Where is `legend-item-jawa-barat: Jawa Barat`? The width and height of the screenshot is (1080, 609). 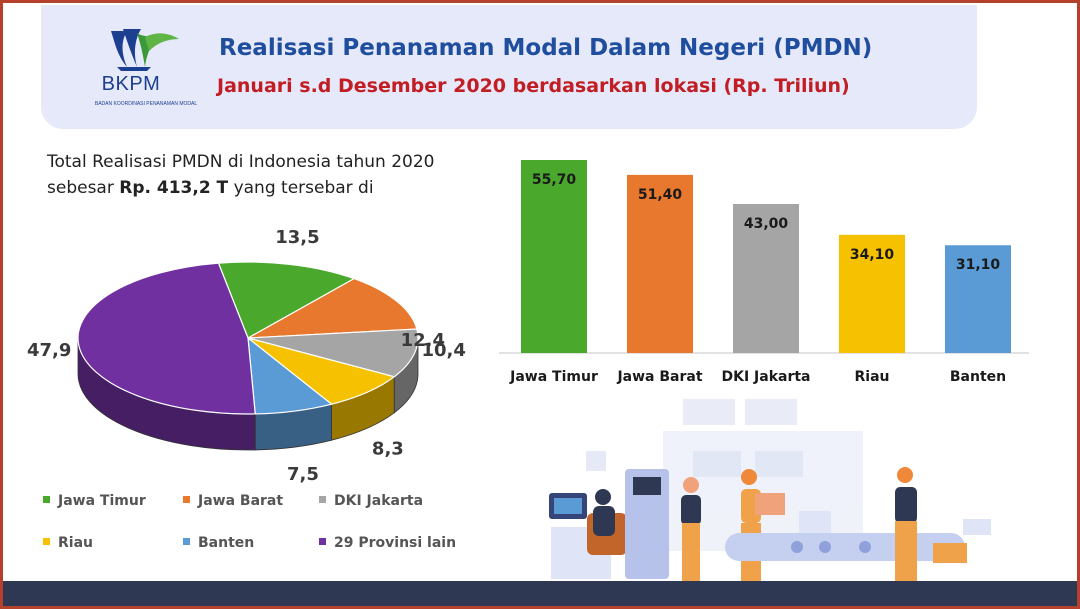
legend-item-jawa-barat: Jawa Barat is located at coordinates (233, 501).